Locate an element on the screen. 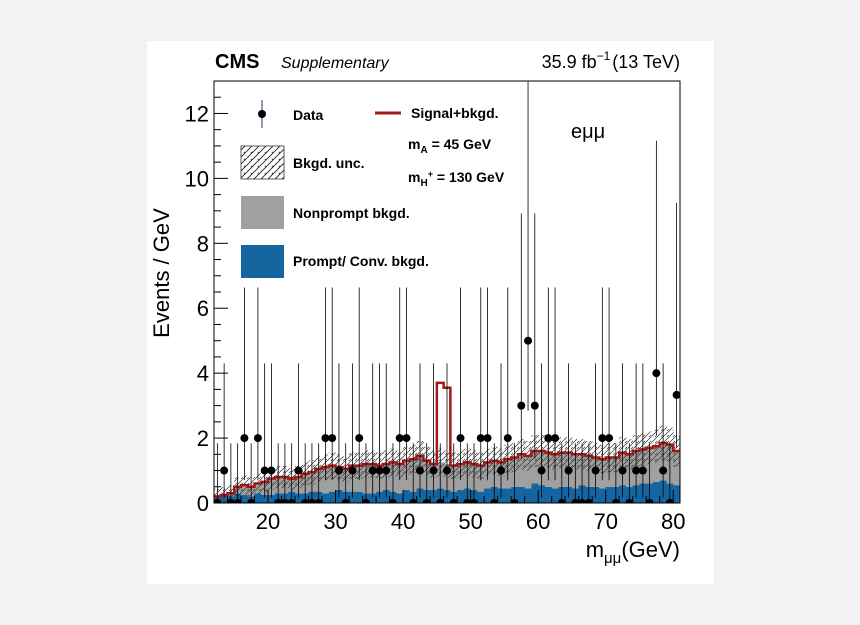 The width and height of the screenshot is (860, 625). legend-nonprompt-label: Nonprompt bkgd. is located at coordinates (351, 213).